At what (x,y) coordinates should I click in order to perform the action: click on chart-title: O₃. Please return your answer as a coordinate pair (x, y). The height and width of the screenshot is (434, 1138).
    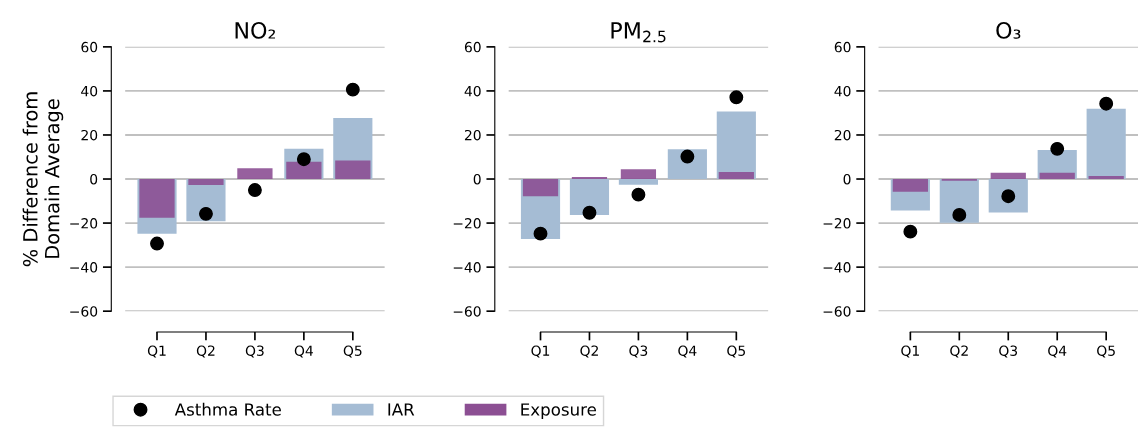
    Looking at the image, I should click on (1008, 30).